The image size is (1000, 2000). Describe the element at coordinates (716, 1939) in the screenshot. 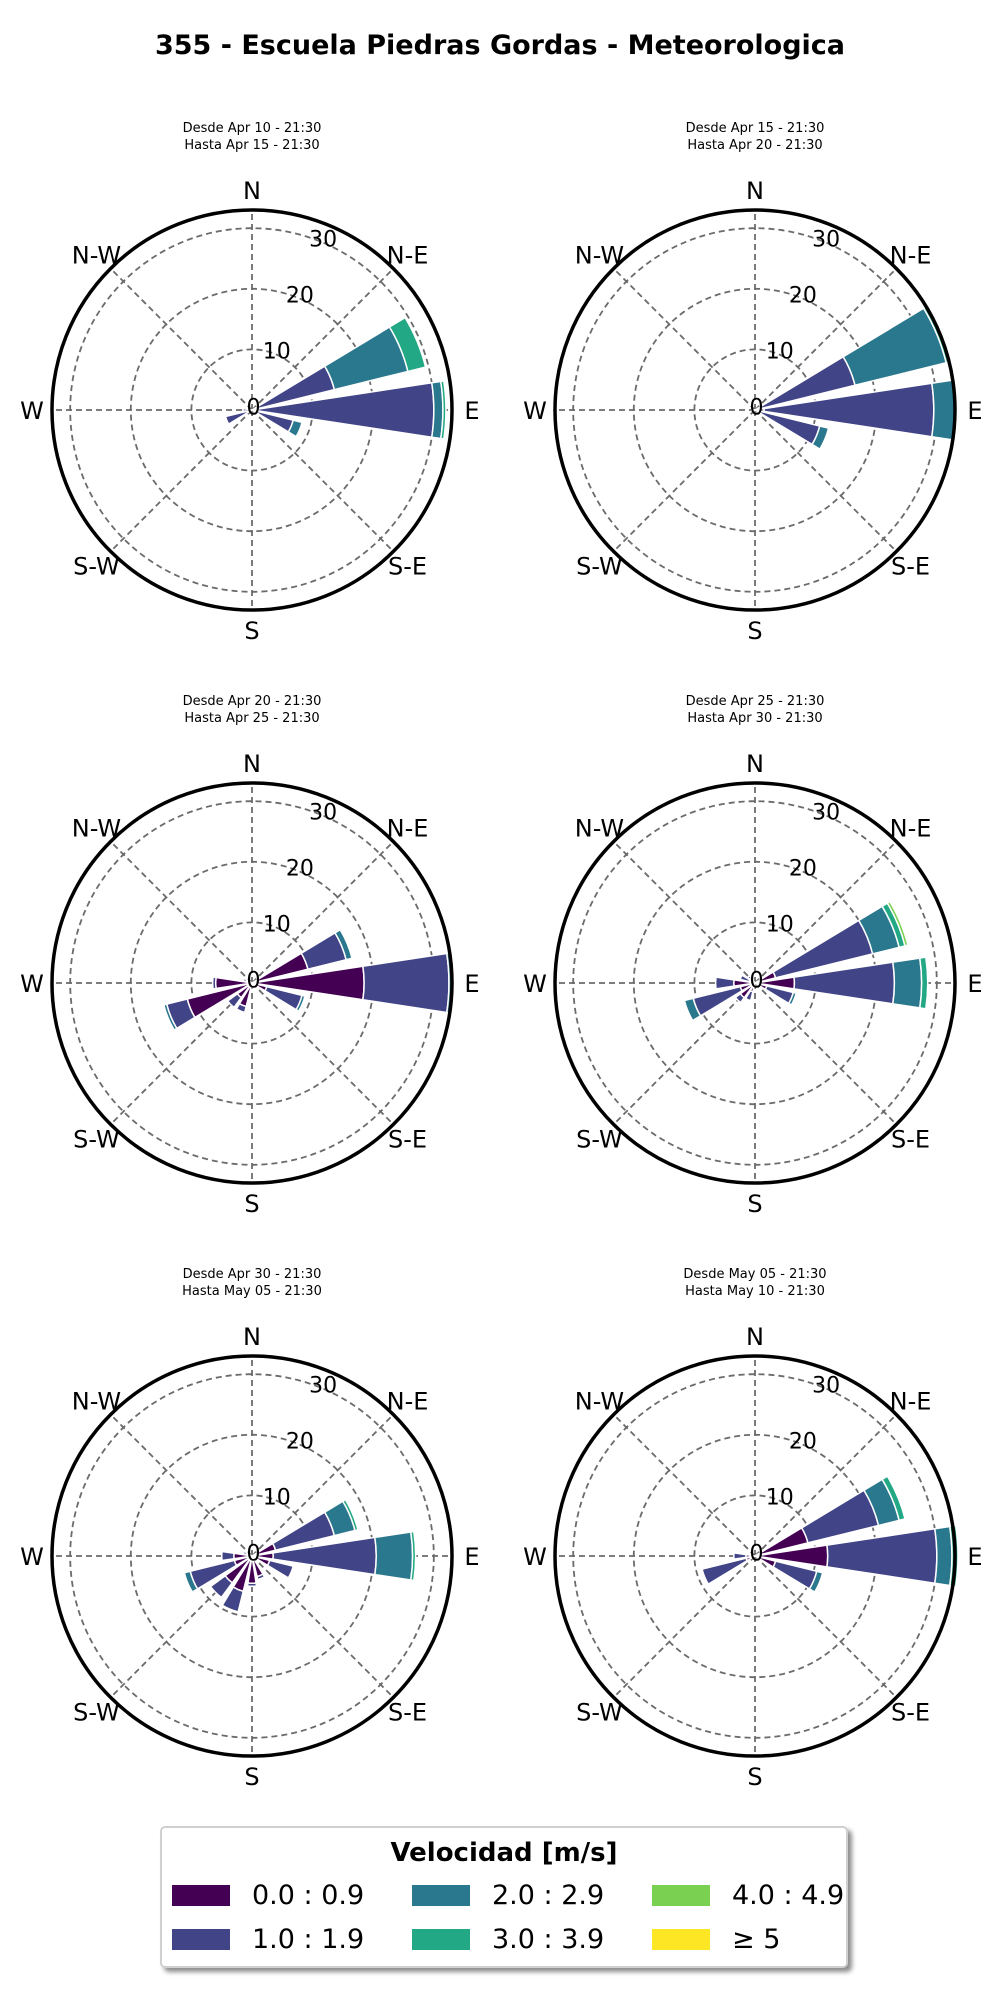

I see `legend-item: ≥ 5` at that location.